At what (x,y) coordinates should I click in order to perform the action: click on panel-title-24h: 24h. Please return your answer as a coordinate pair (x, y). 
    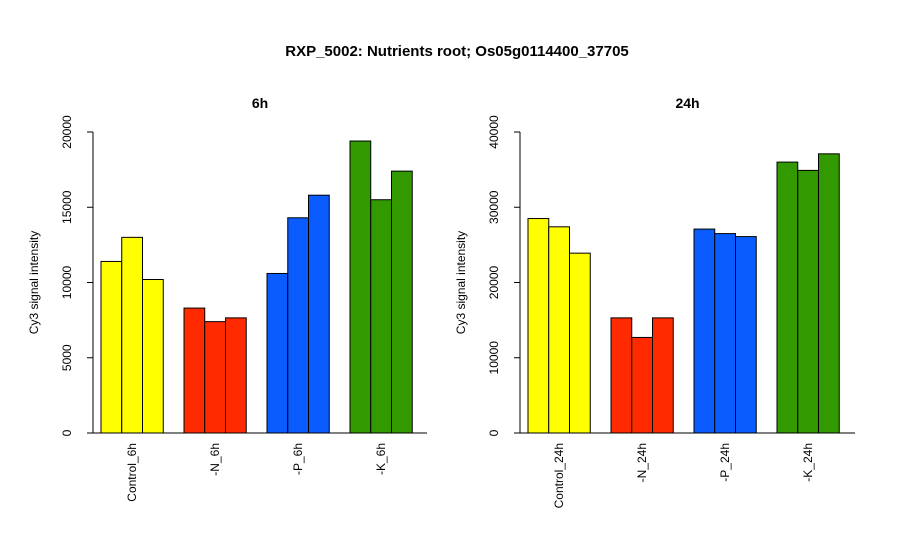
    Looking at the image, I should click on (687, 103).